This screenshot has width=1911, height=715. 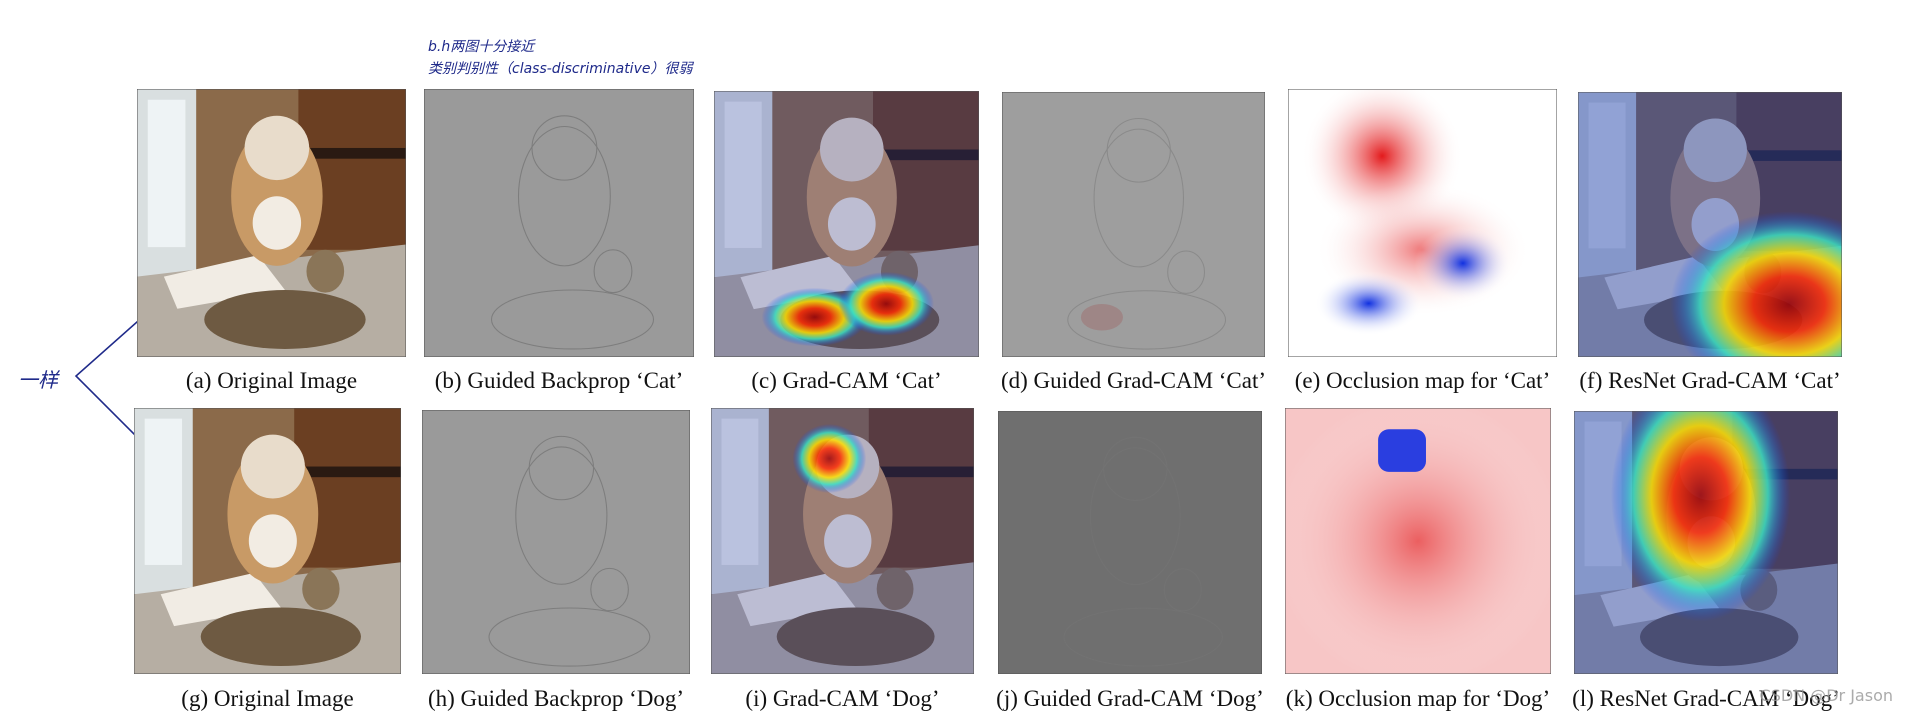 What do you see at coordinates (271, 380) in the screenshot?
I see `caption: (a) Original Image` at bounding box center [271, 380].